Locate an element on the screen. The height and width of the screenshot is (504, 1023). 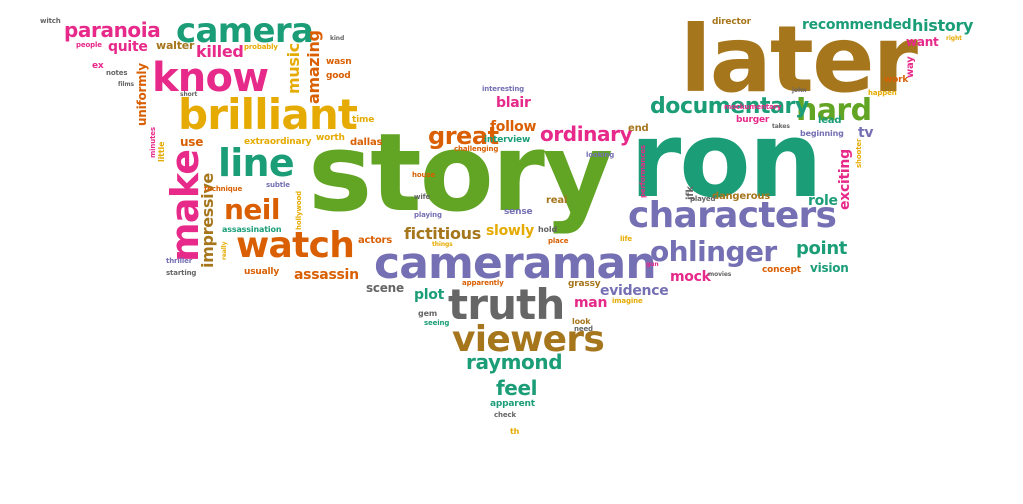
word-starting: starting is located at coordinates (181, 273).